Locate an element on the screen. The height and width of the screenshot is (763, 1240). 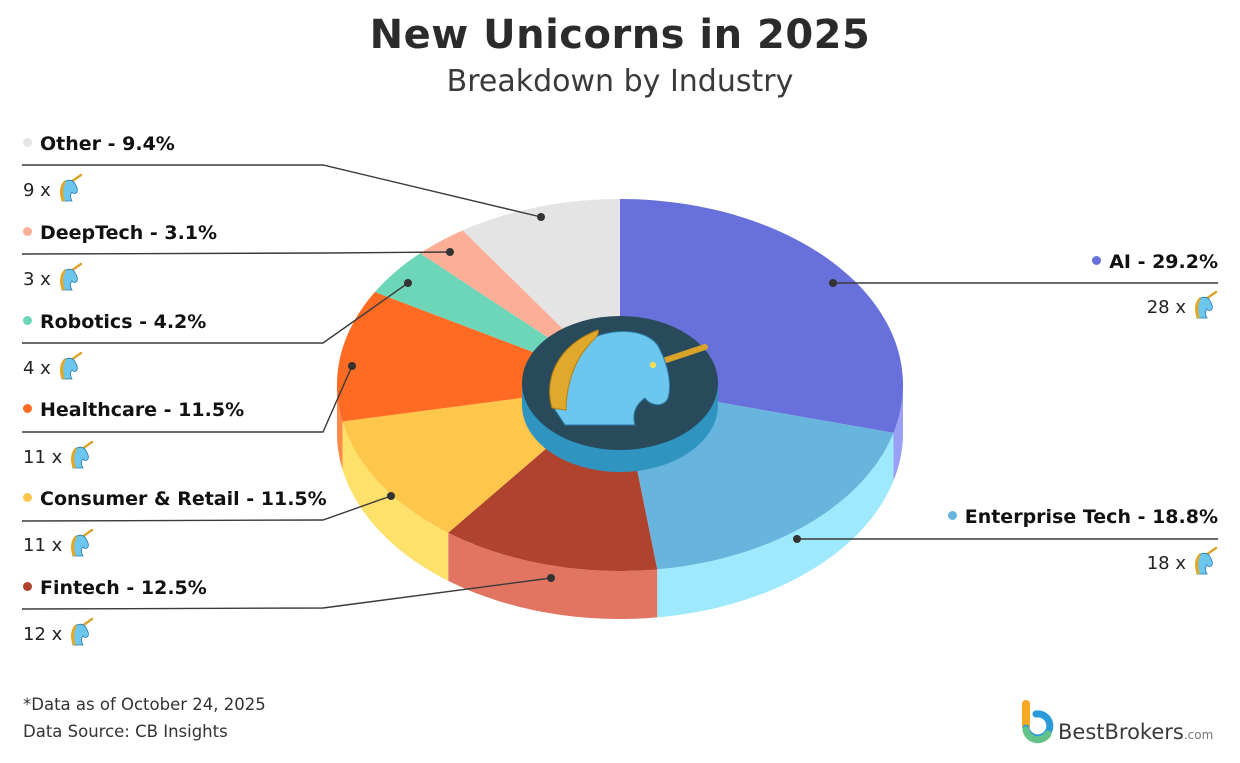
data-source-note: Data Source: CB Insights is located at coordinates (125, 731).